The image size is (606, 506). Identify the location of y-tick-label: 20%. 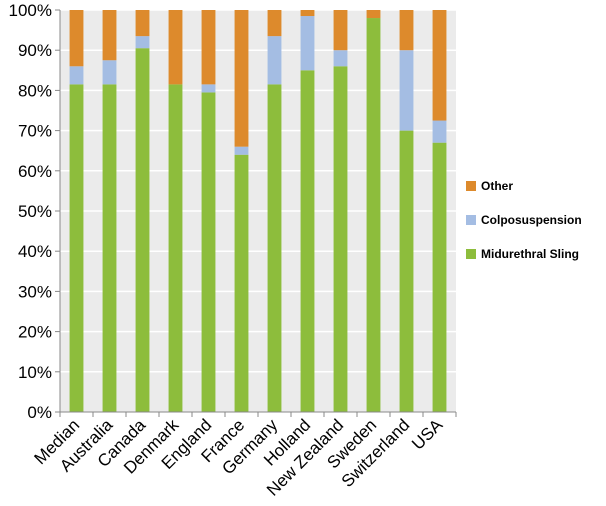
(35, 332).